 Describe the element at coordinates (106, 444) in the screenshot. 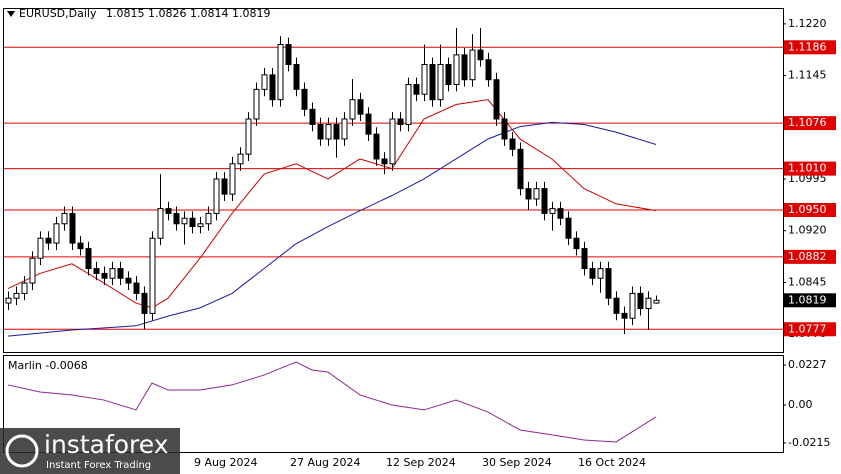

I see `watermark-brand: instaforex` at that location.